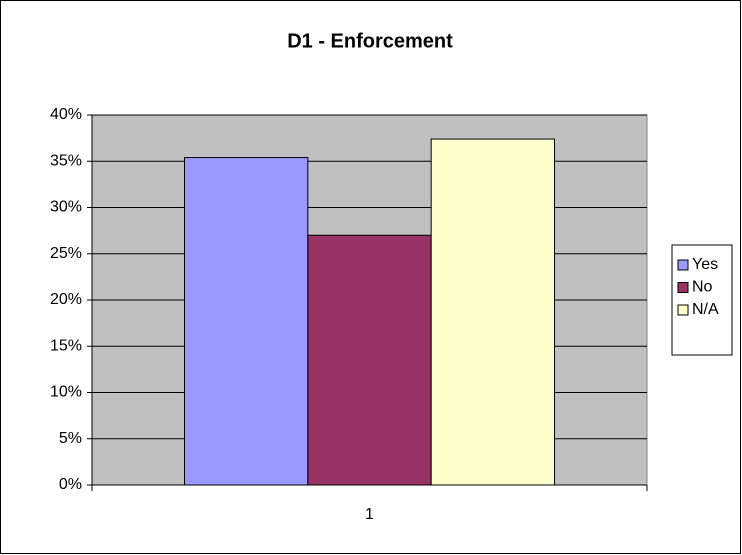  I want to click on y-tick-label: 0%, so click(70, 484).